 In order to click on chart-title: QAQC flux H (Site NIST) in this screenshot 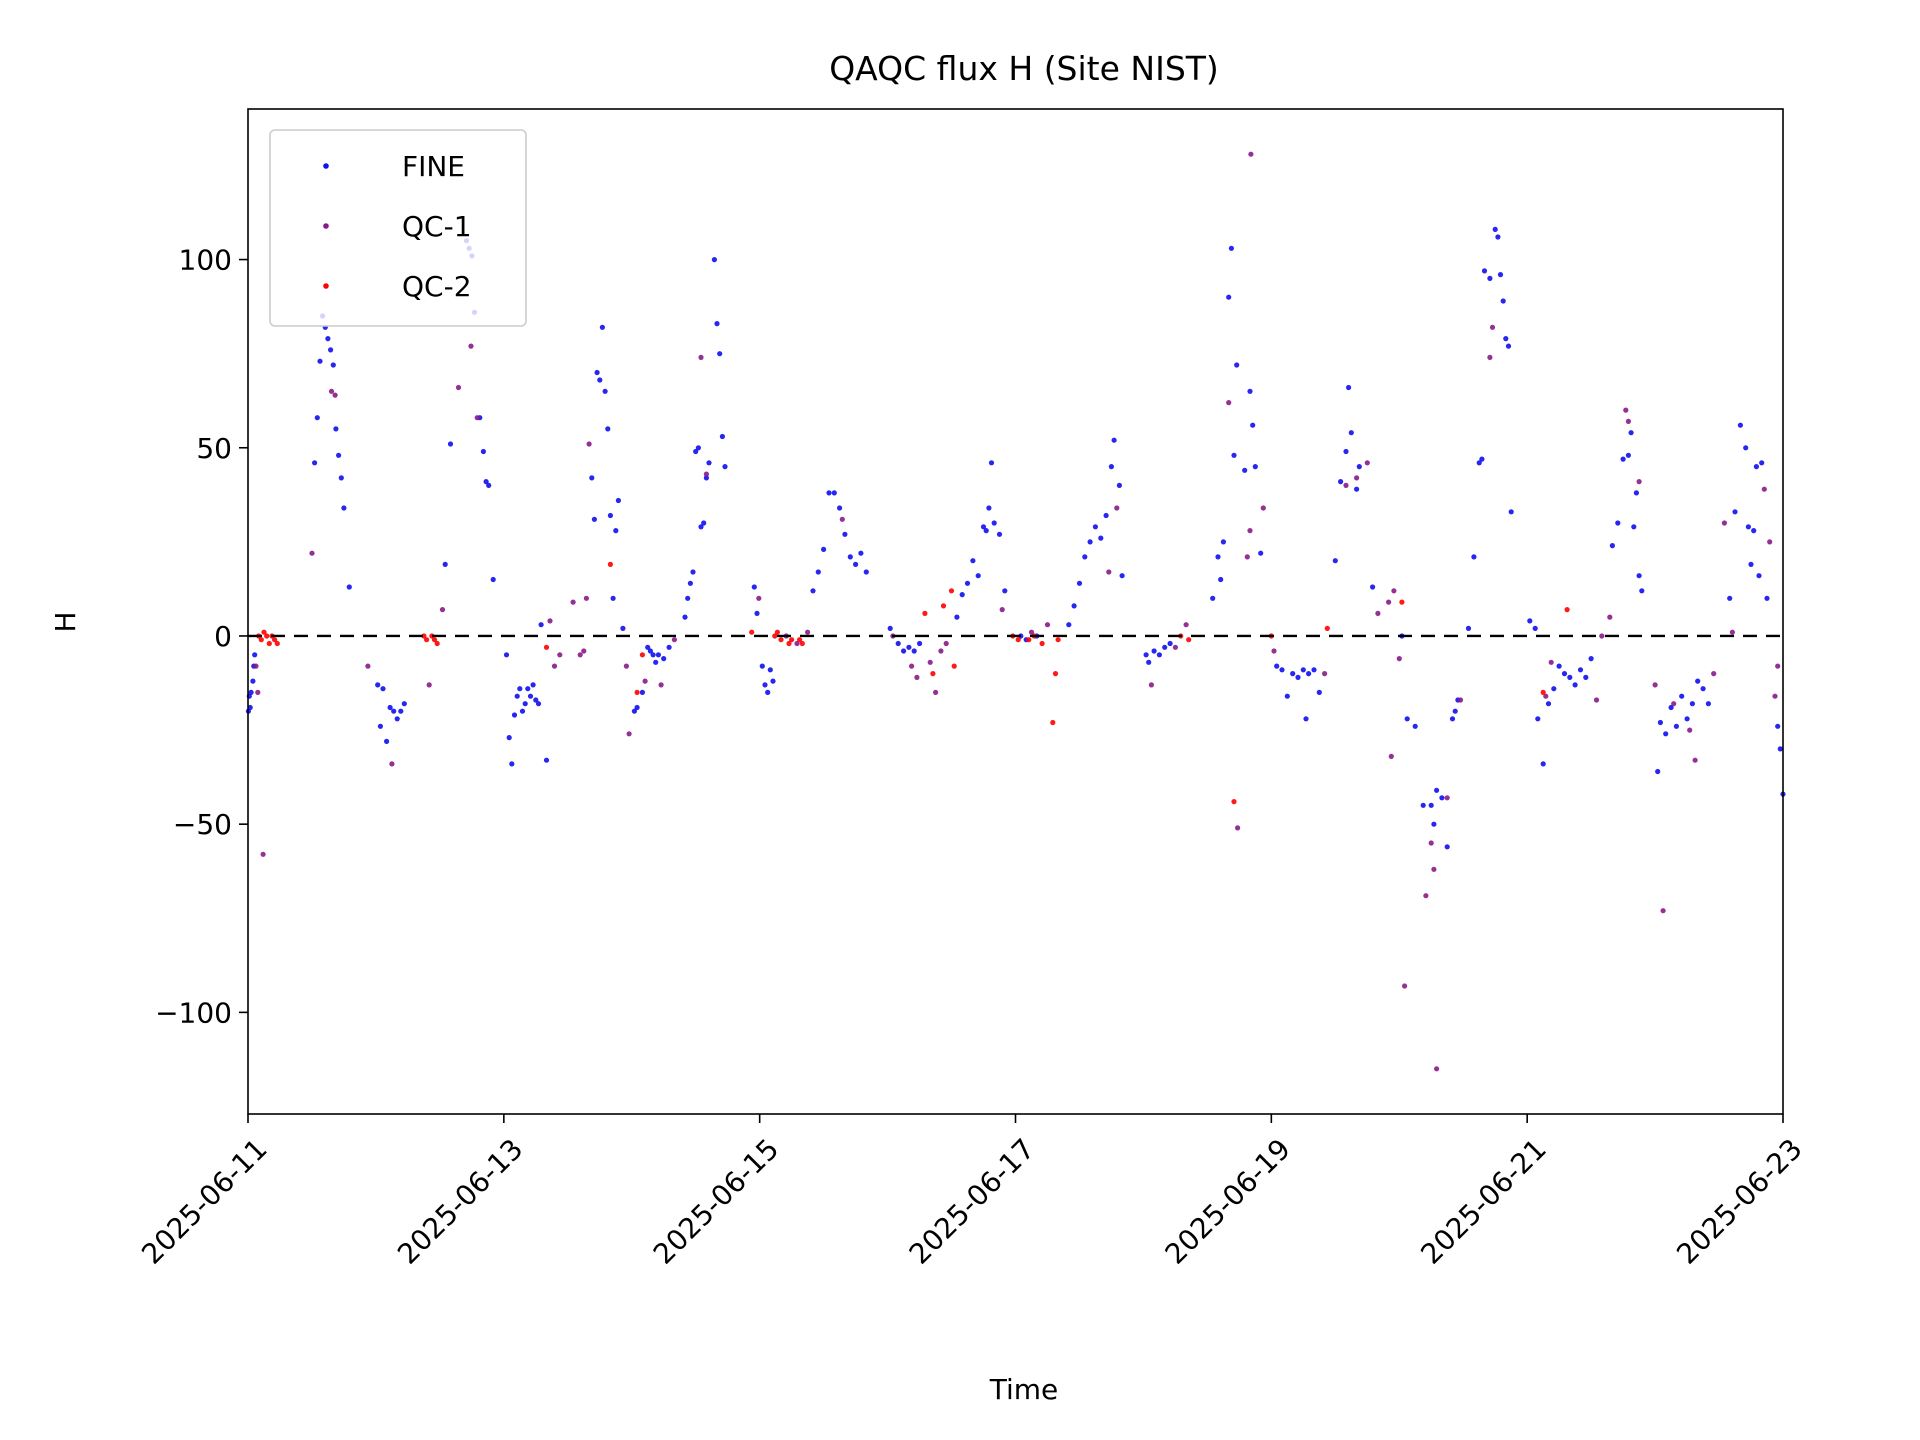, I will do `click(1024, 68)`.